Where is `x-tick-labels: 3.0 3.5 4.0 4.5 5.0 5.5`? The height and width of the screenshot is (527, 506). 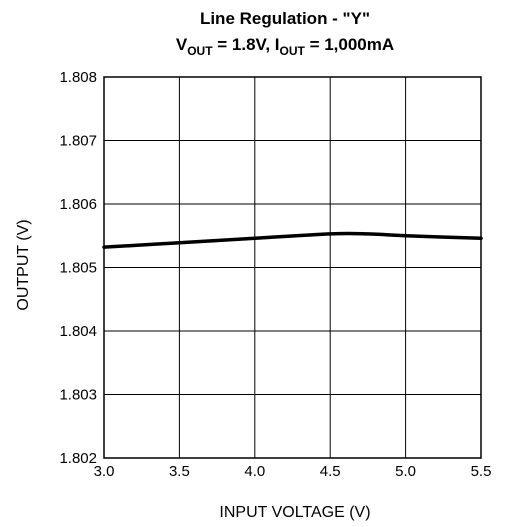
x-tick-labels: 3.0 3.5 4.0 4.5 5.0 5.5 is located at coordinates (293, 471).